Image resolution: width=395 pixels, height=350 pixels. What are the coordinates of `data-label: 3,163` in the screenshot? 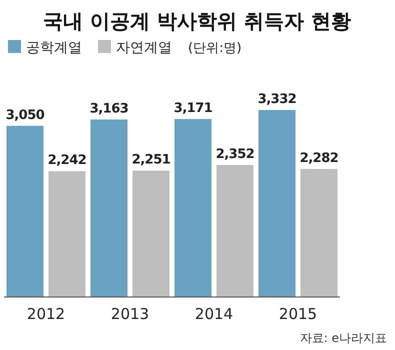 It's located at (109, 108).